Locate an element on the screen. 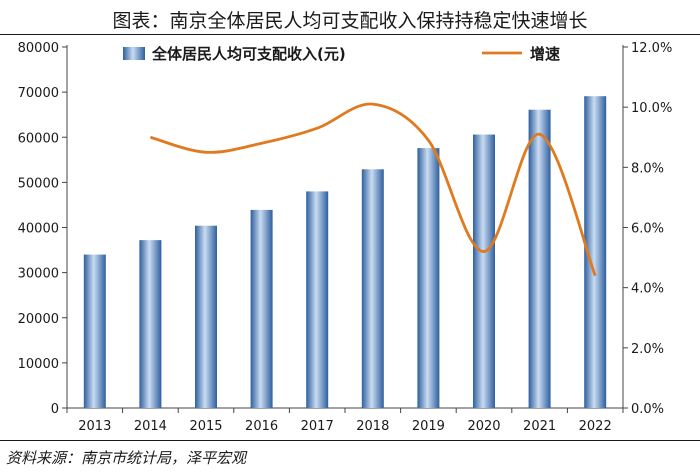 The height and width of the screenshot is (473, 700). x-tick-label: 2022 is located at coordinates (595, 426).